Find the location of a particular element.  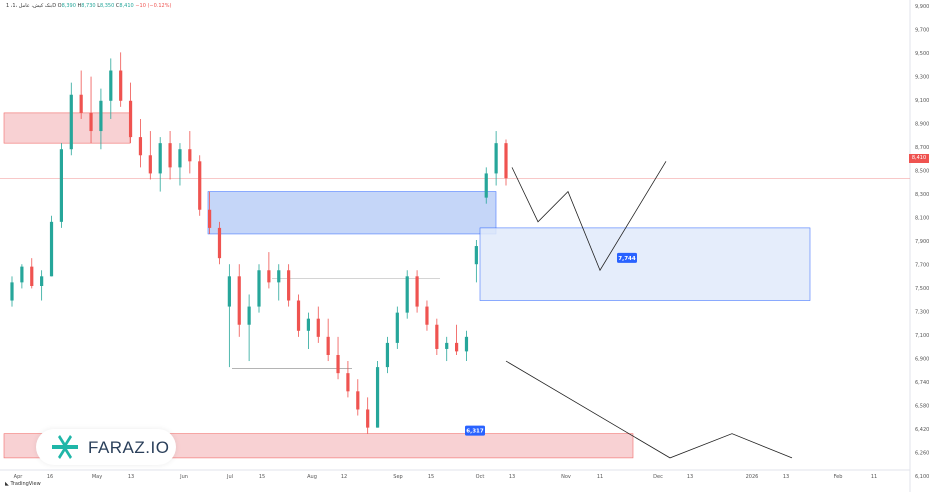

y-tick-label: 7,900 is located at coordinates (922, 242).